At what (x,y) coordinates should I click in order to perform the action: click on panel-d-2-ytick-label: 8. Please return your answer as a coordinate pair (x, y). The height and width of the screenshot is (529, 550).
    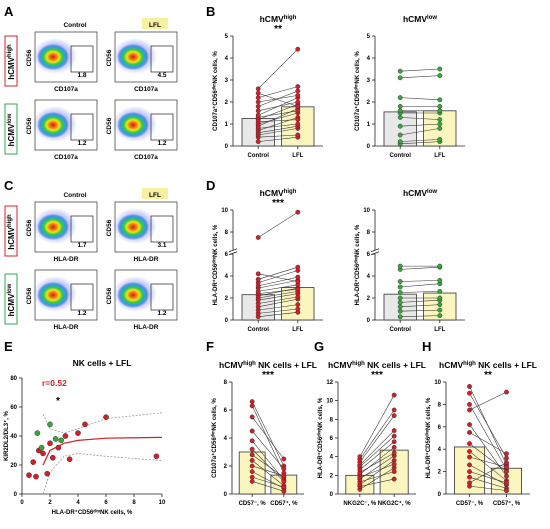
    Looking at the image, I should click on (227, 233).